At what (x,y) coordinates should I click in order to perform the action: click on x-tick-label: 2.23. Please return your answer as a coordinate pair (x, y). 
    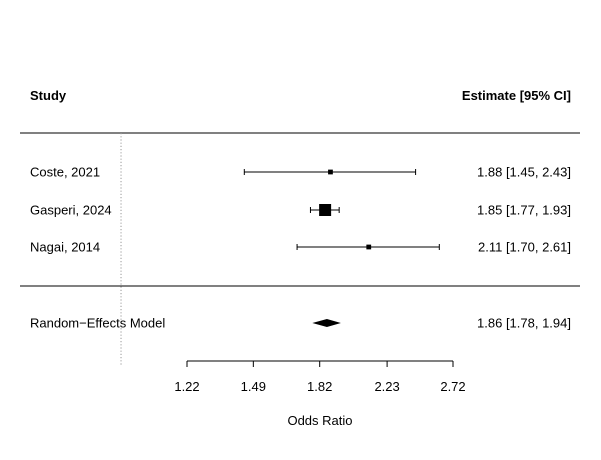
    Looking at the image, I should click on (386, 386).